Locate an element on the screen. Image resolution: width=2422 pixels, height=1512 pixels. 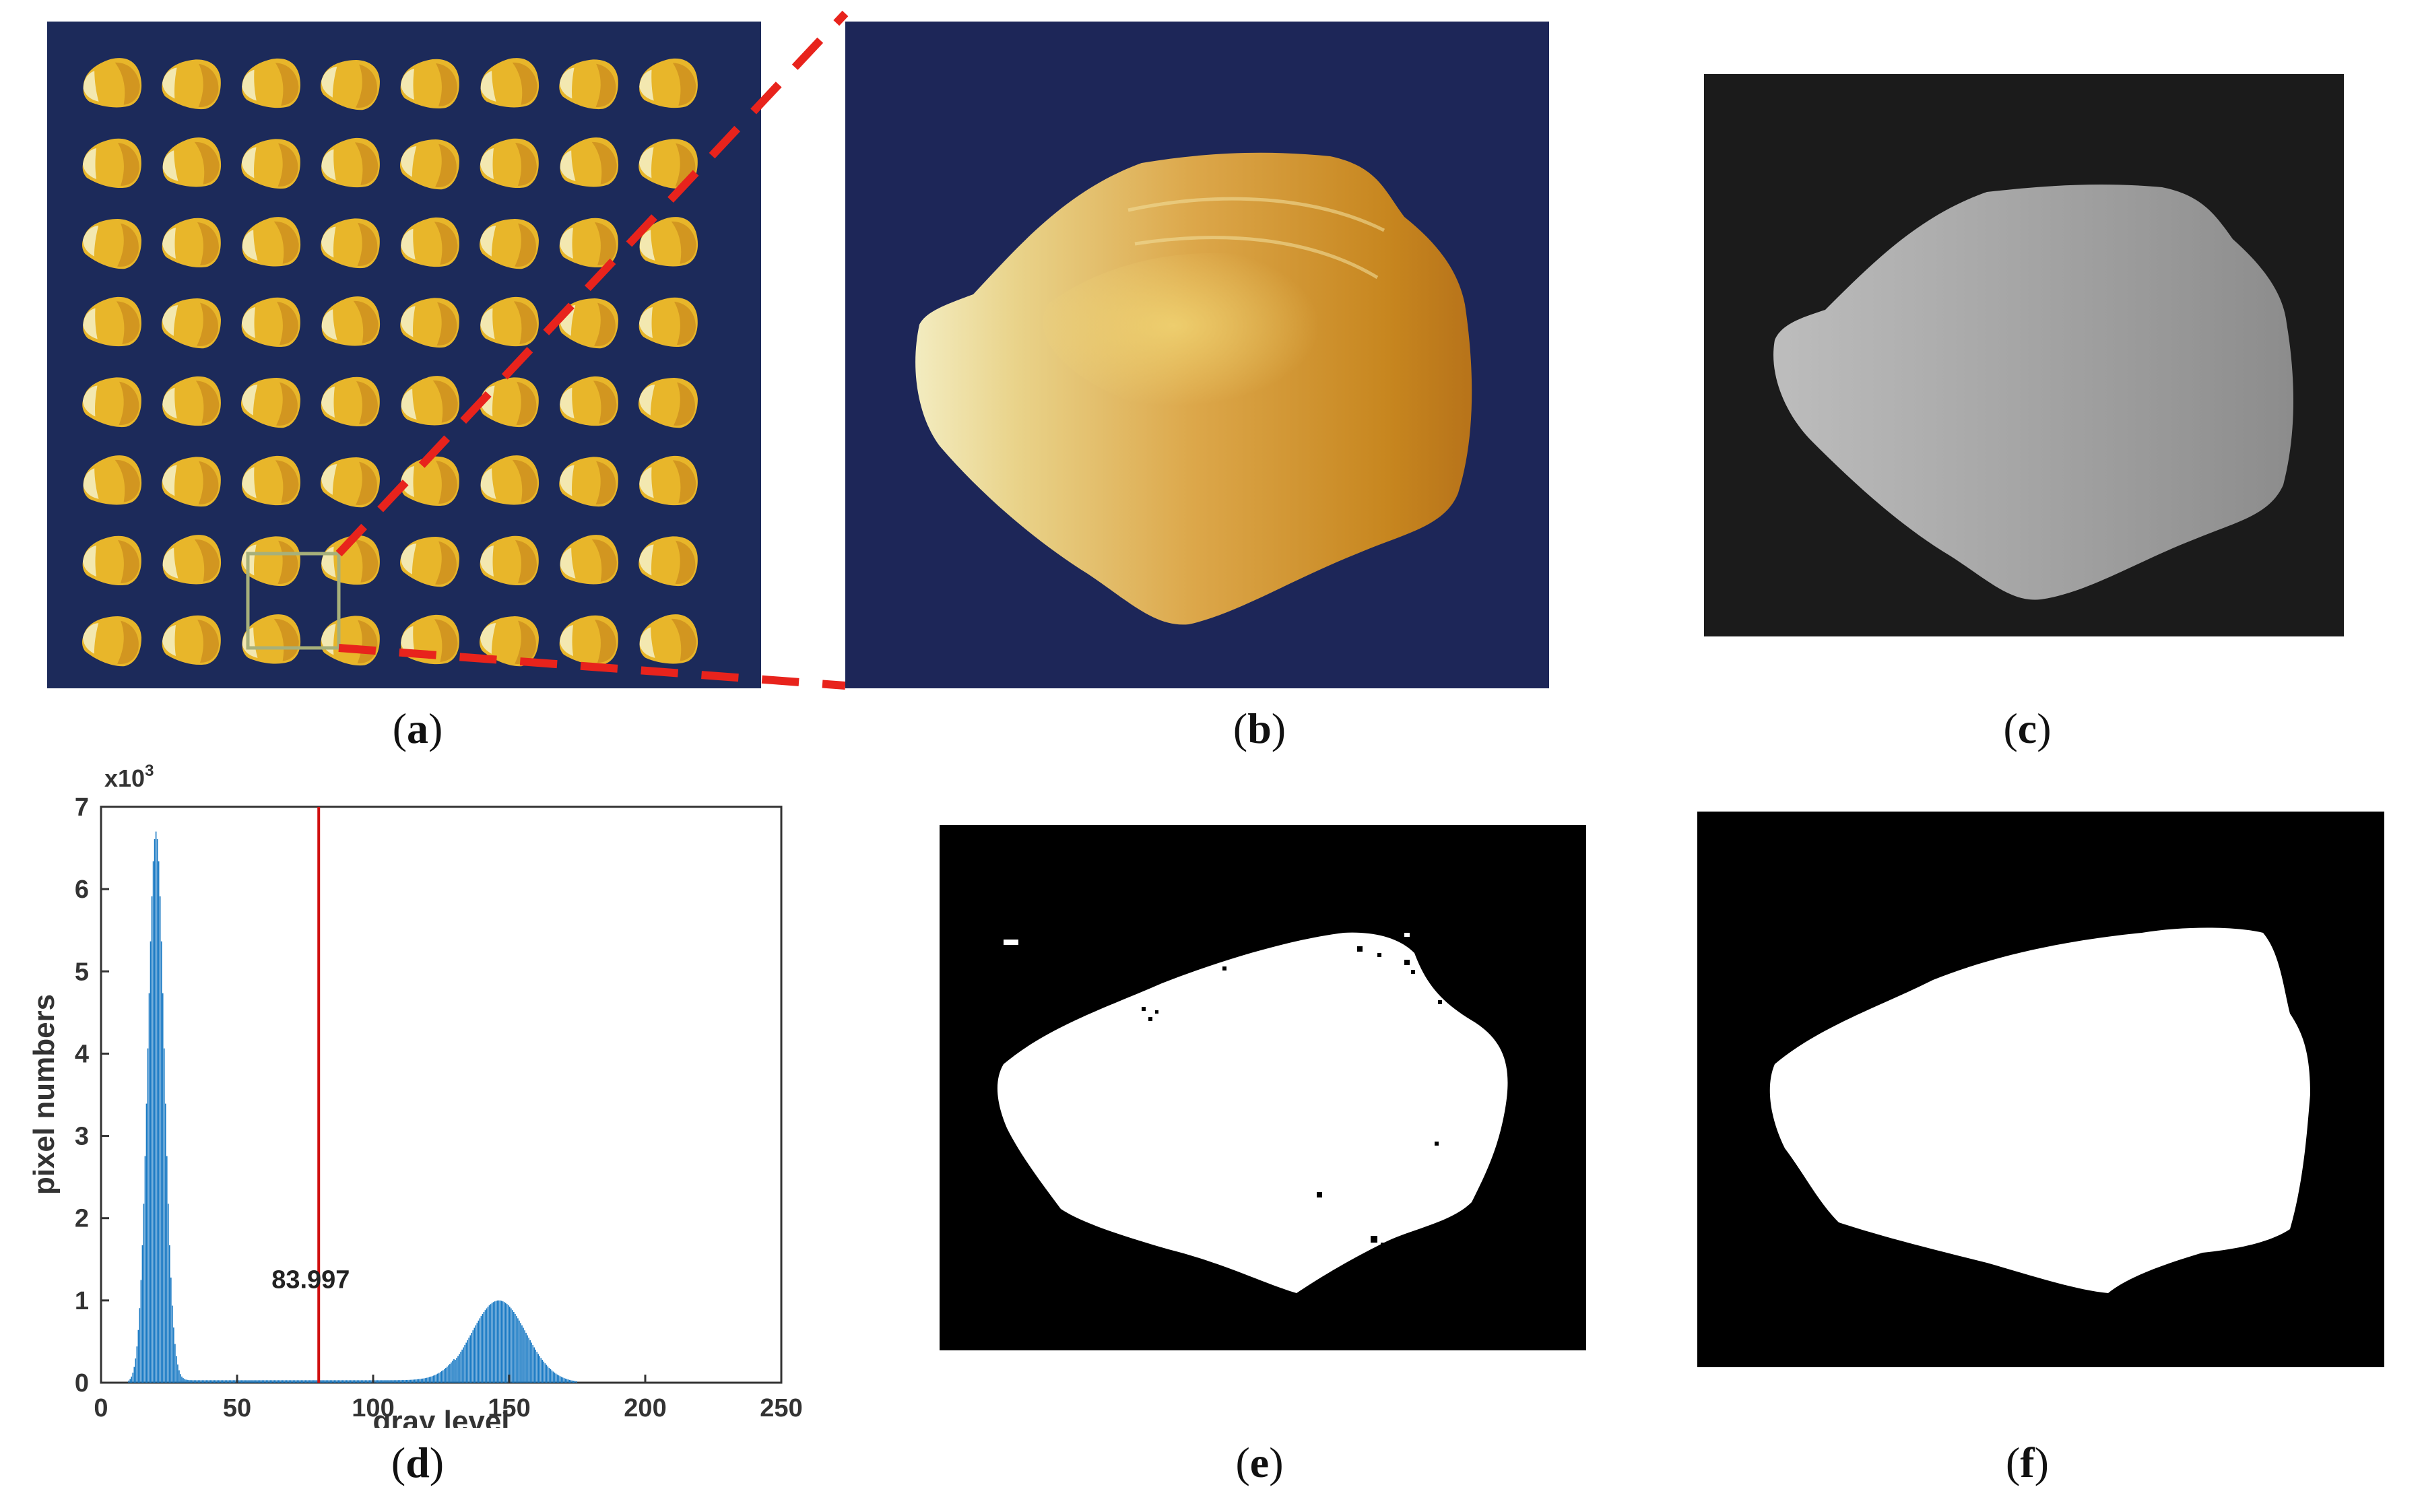
x-tick-label: 0 is located at coordinates (101, 1408).